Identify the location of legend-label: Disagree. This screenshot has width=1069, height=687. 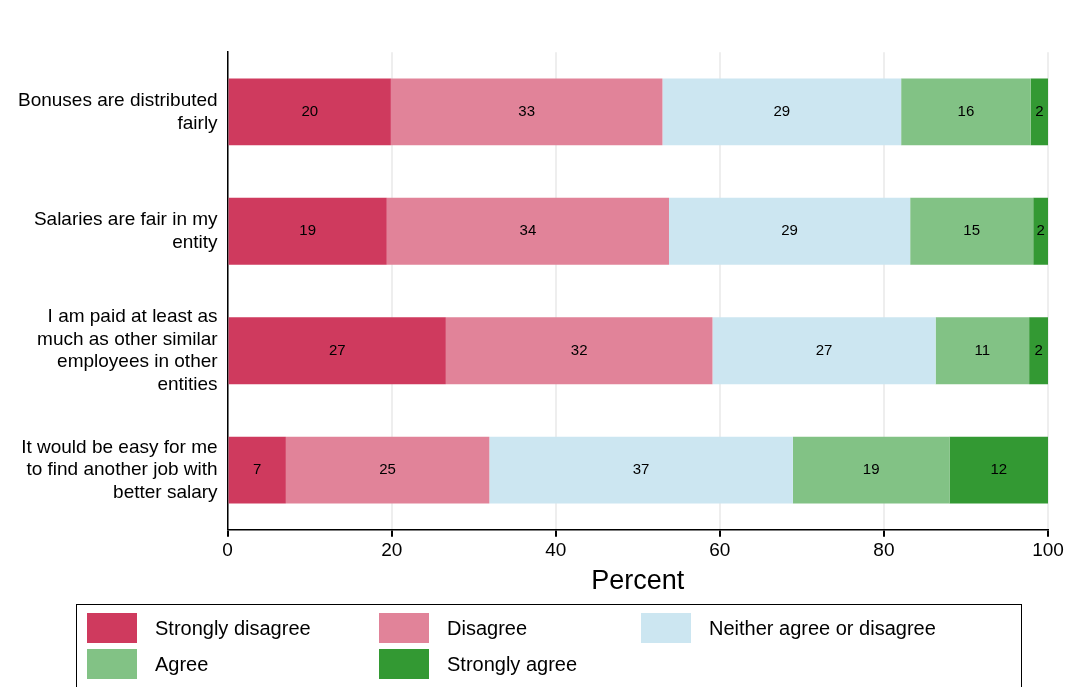
(487, 628).